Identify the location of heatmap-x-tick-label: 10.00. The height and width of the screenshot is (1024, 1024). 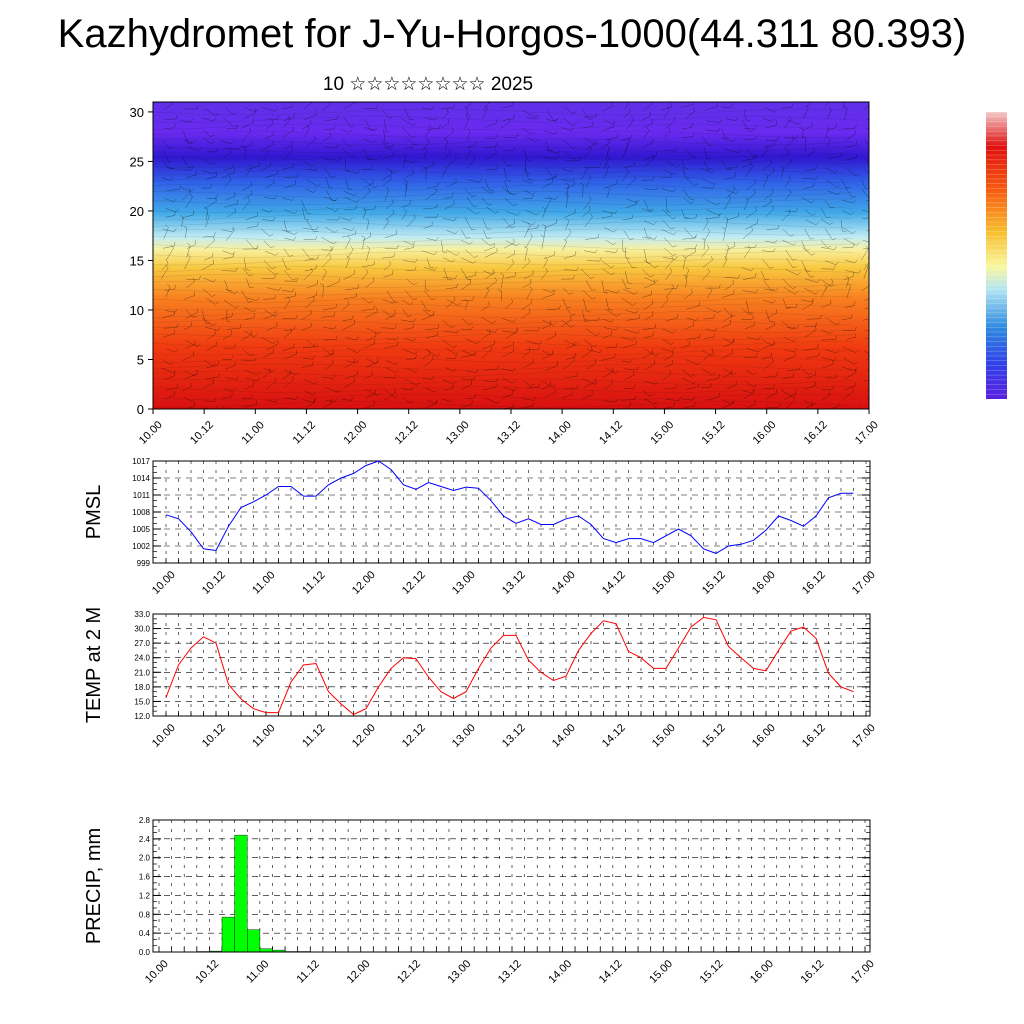
(151, 433).